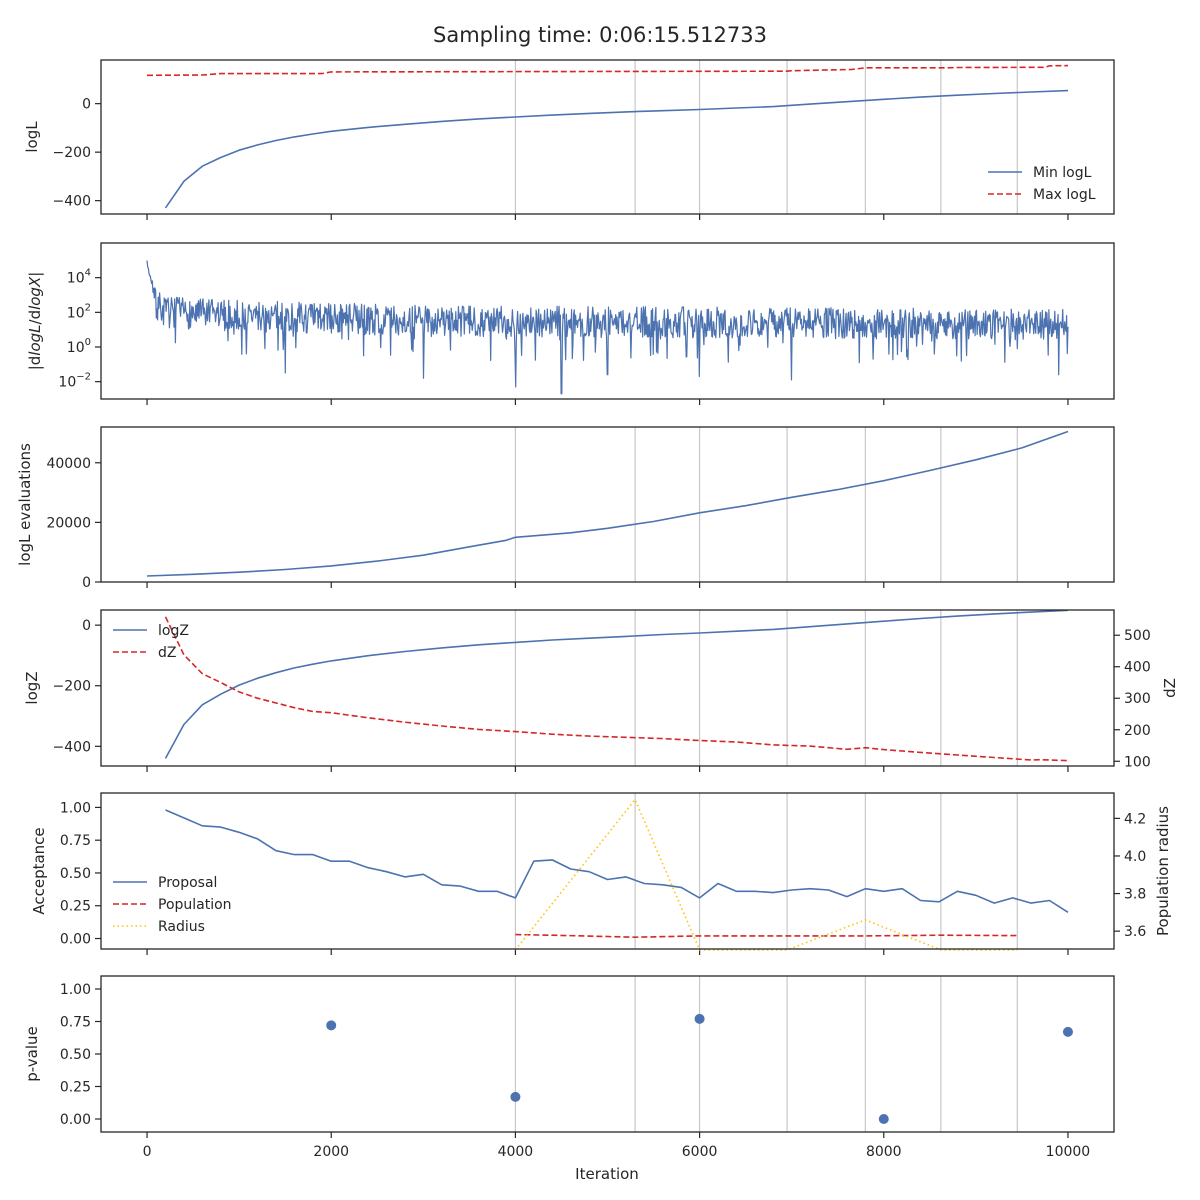  Describe the element at coordinates (173, 631) in the screenshot. I see `legend-label: logZ` at that location.